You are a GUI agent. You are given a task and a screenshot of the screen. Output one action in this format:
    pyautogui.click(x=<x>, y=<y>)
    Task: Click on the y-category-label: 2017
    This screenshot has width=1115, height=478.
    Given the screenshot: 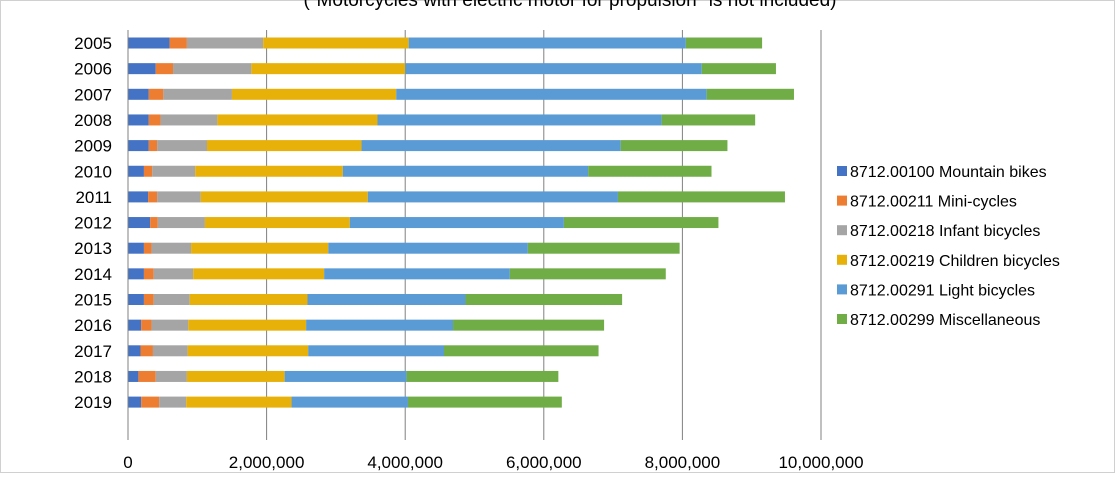 What is the action you would take?
    pyautogui.click(x=93, y=351)
    